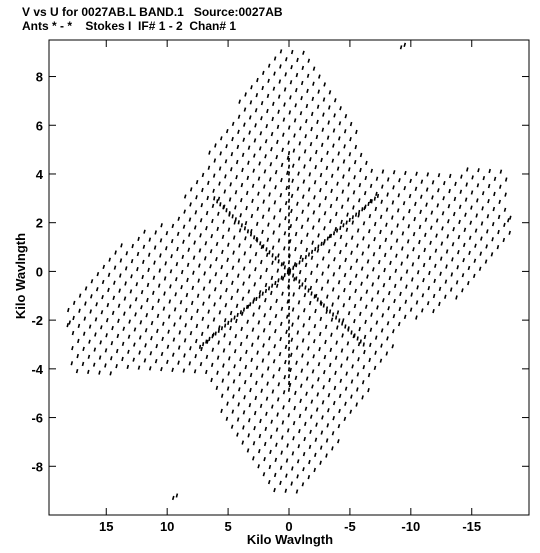  Describe the element at coordinates (152, 12) in the screenshot. I see `chart-title: V vs U for 0027AB.L BAND.1 Source:0027AB` at that location.